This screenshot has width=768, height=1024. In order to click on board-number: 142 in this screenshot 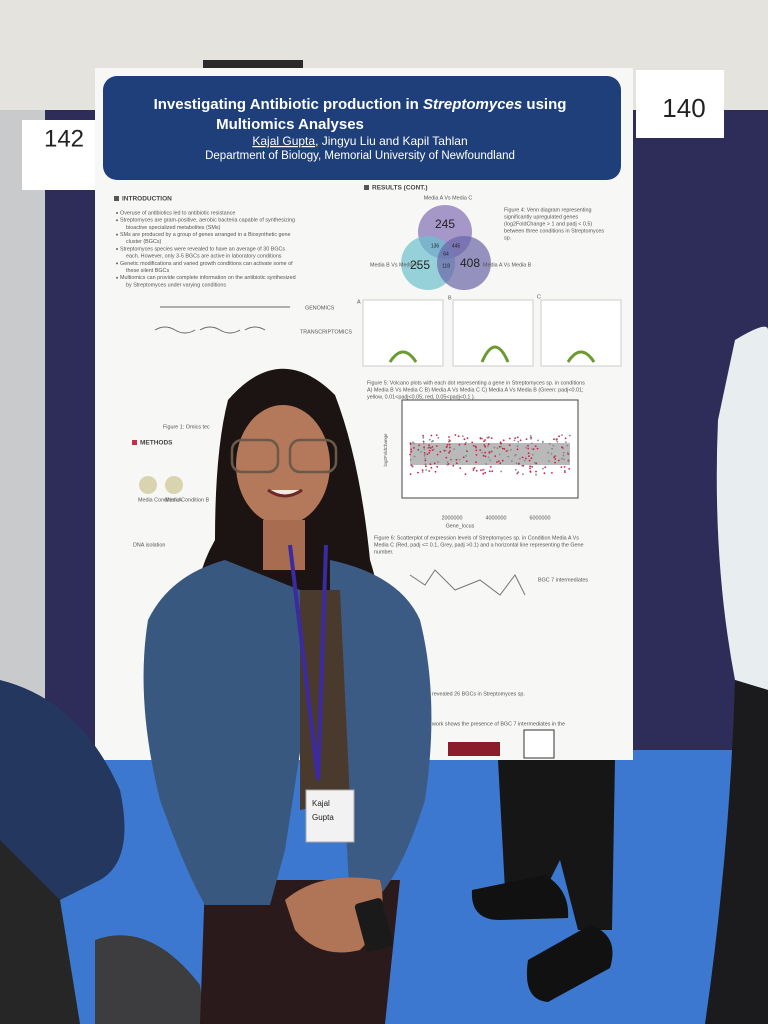, I will do `click(64, 138)`.